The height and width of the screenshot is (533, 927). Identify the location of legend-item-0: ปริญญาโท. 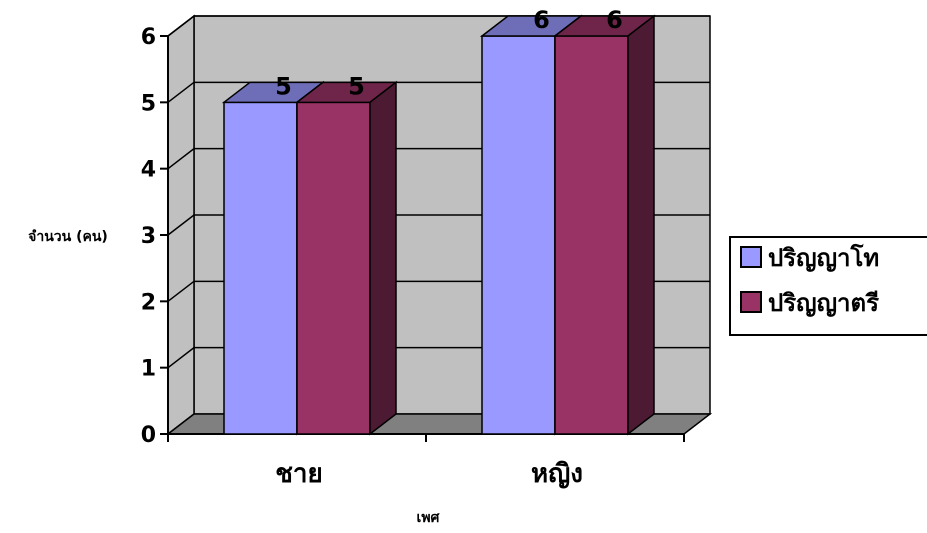
(809, 257).